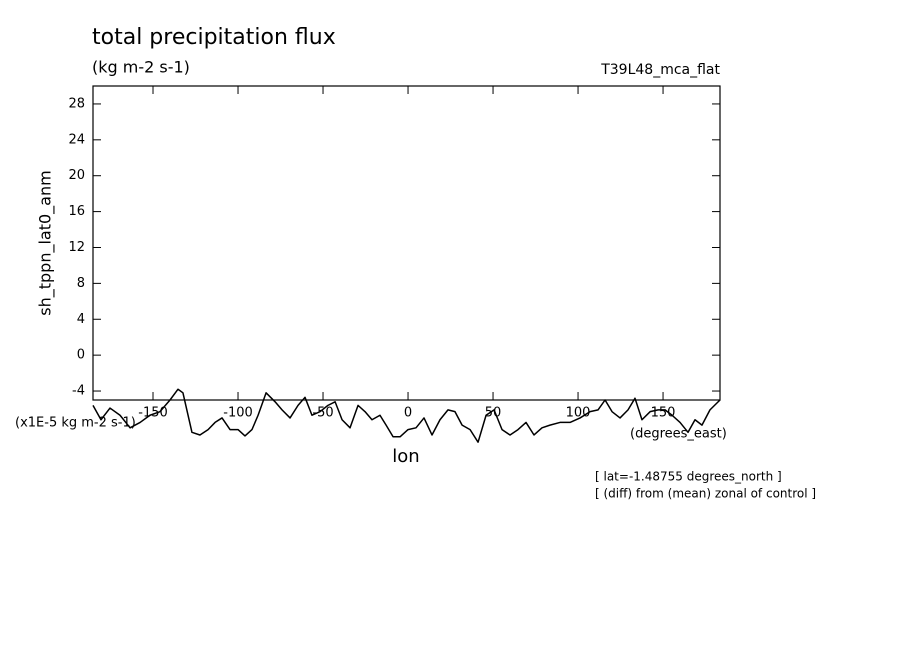 The image size is (904, 654). I want to click on y-axis-label: sh_tppn_lat0_anm, so click(46, 242).